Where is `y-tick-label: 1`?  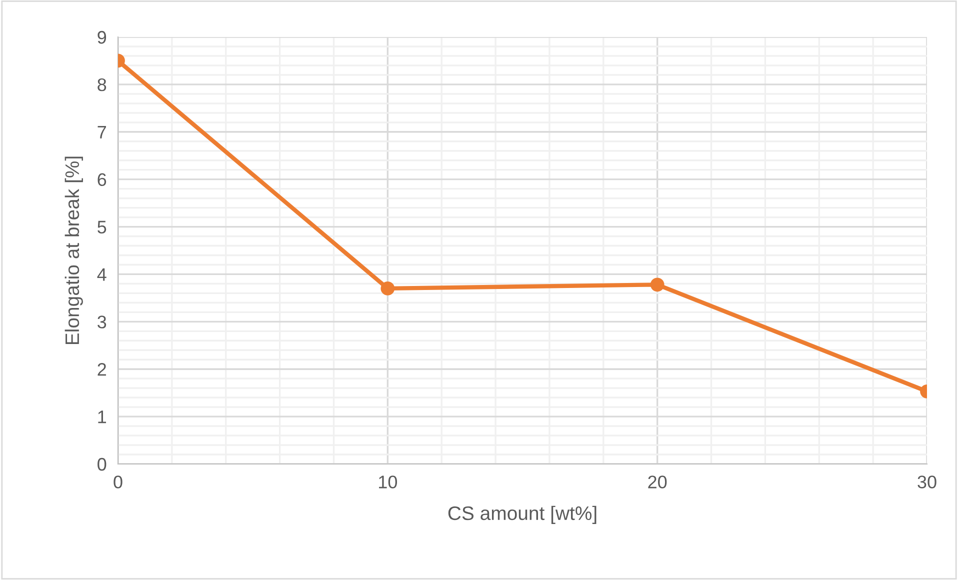
y-tick-label: 1 is located at coordinates (102, 417).